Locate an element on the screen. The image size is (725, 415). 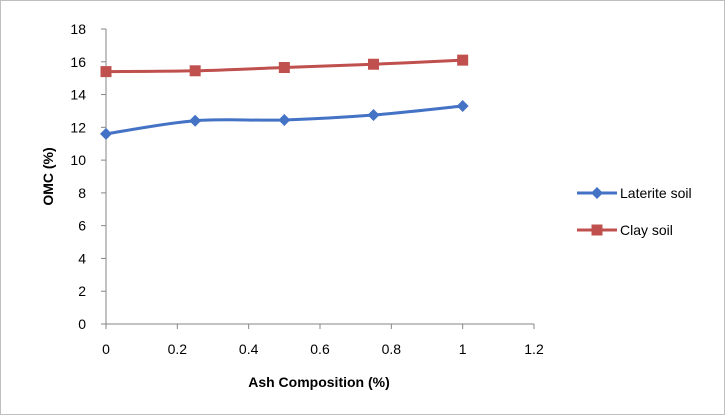
x-tick-label: 0.6 is located at coordinates (320, 349).